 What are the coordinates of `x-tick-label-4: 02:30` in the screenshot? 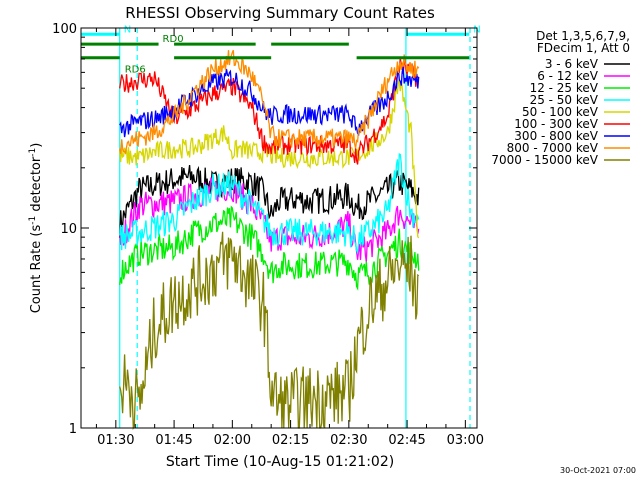 It's located at (348, 440).